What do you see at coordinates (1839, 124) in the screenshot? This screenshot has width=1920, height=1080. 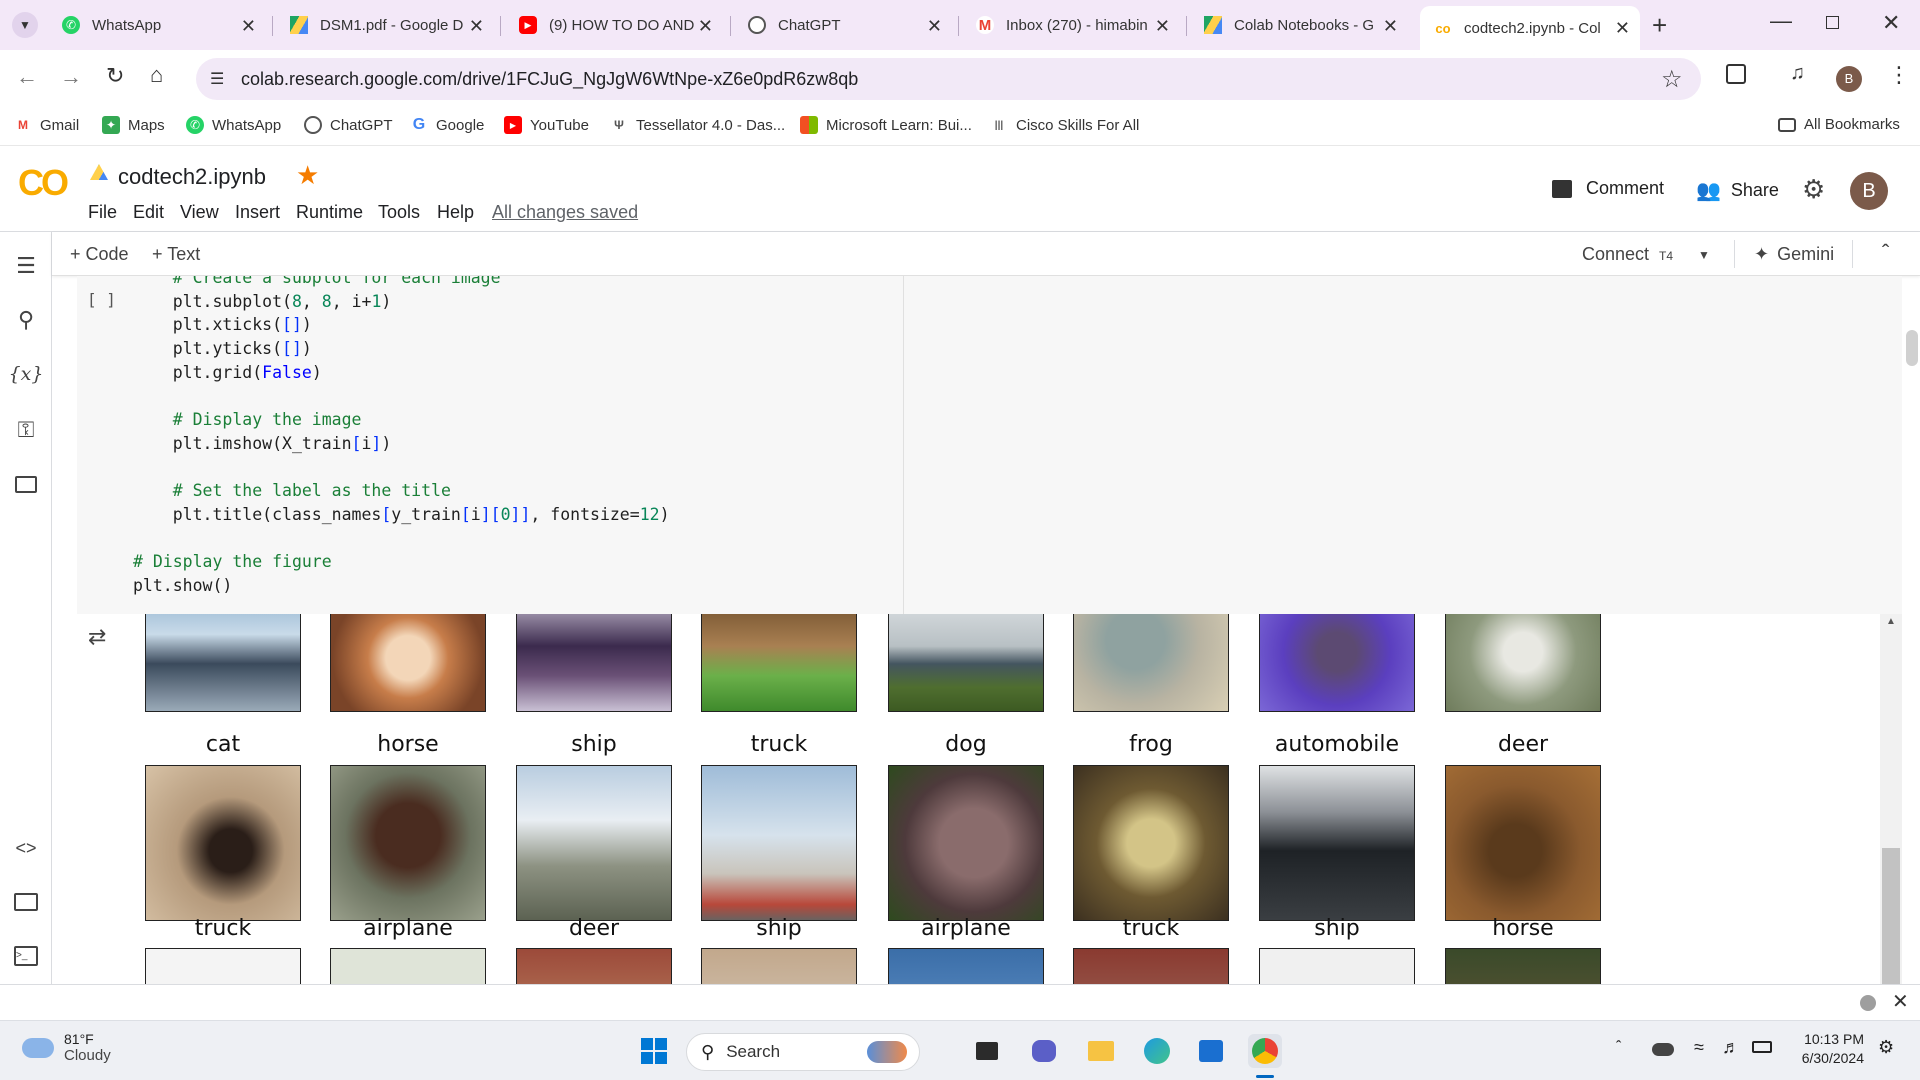 I see `all-bookmarks: All Bookmarks` at bounding box center [1839, 124].